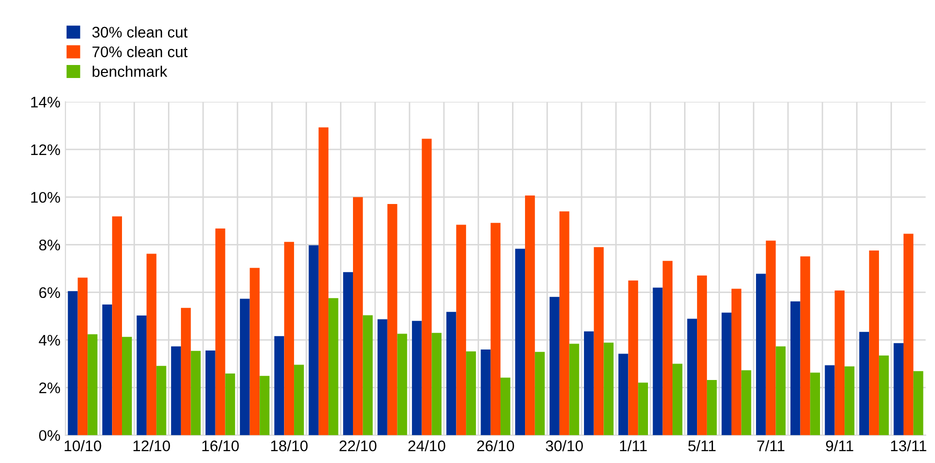 This screenshot has width=935, height=463. Describe the element at coordinates (140, 52) in the screenshot. I see `legend-label: 70% clean cut` at that location.